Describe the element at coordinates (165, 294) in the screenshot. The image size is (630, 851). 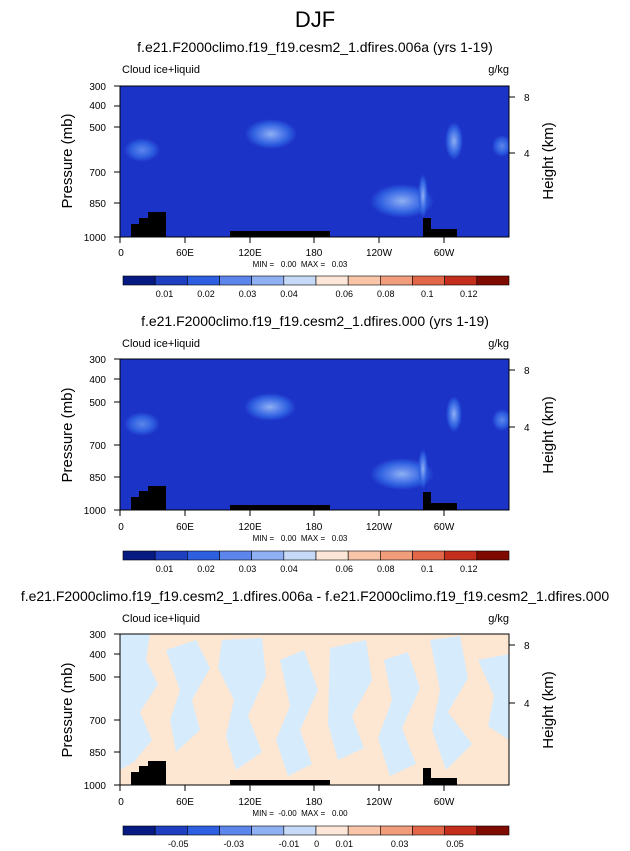
I see `panel-1-colorbar-label: 0.01` at that location.